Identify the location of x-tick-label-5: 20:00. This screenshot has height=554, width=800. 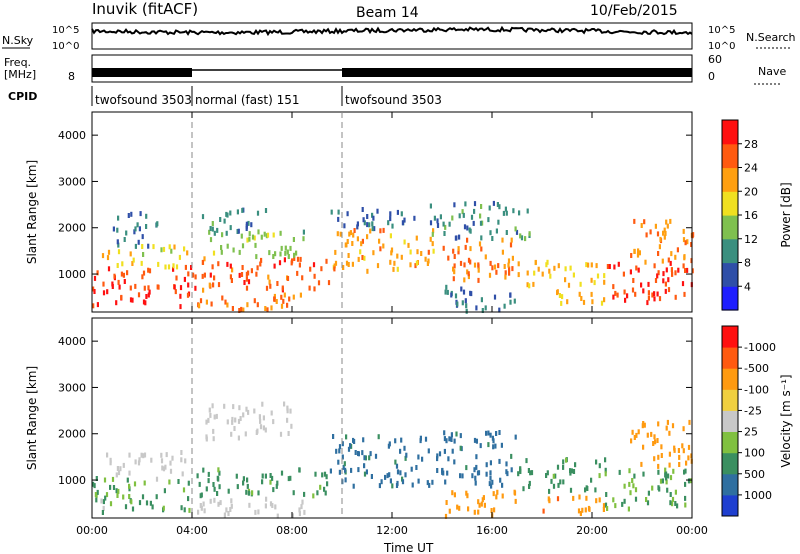
(592, 530).